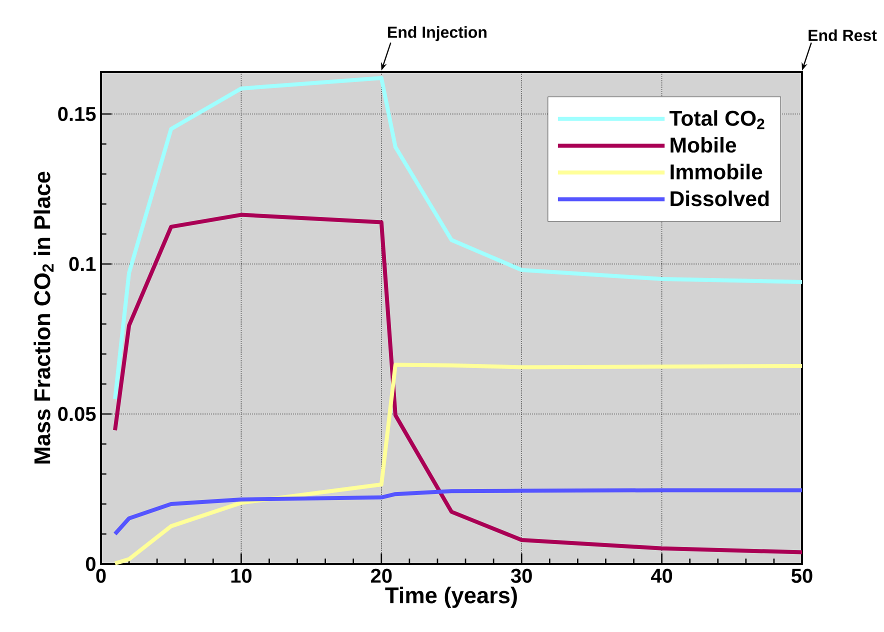 The height and width of the screenshot is (632, 884). What do you see at coordinates (716, 172) in the screenshot?
I see `legend-label: Immobile` at bounding box center [716, 172].